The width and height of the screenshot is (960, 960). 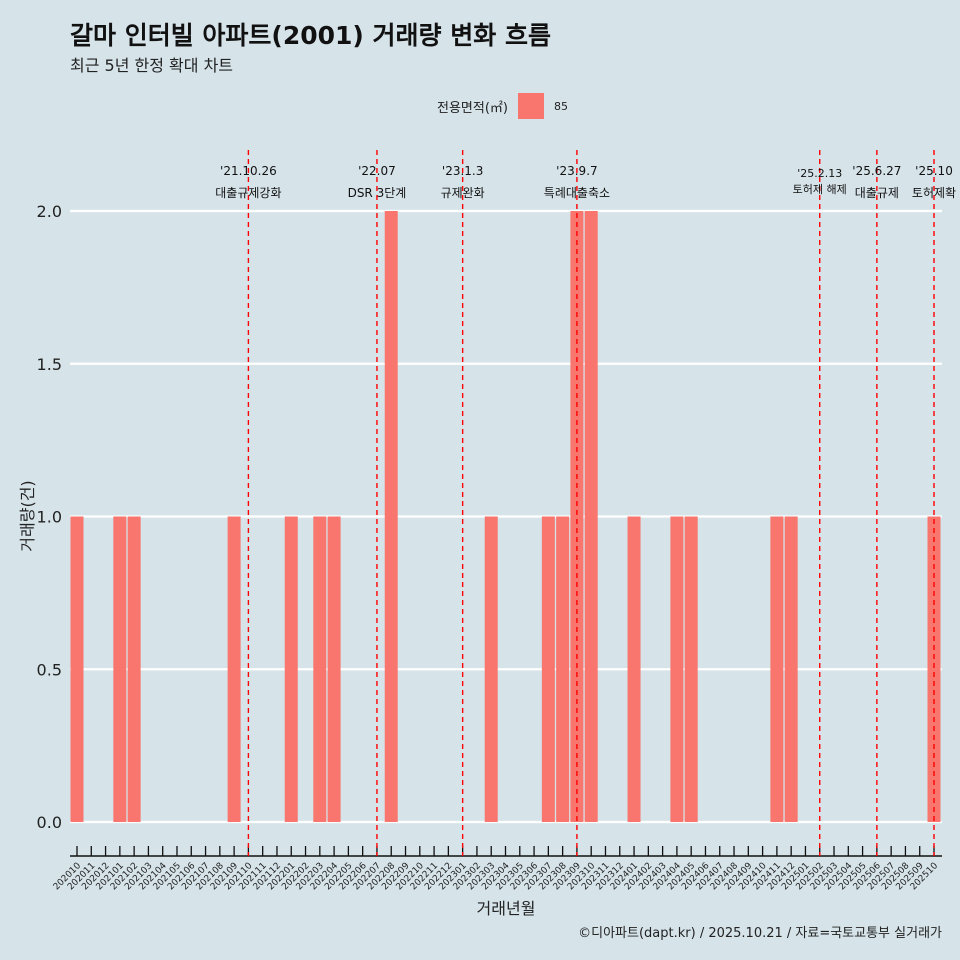 I want to click on y-tick-label: 2.0, so click(x=49, y=211).